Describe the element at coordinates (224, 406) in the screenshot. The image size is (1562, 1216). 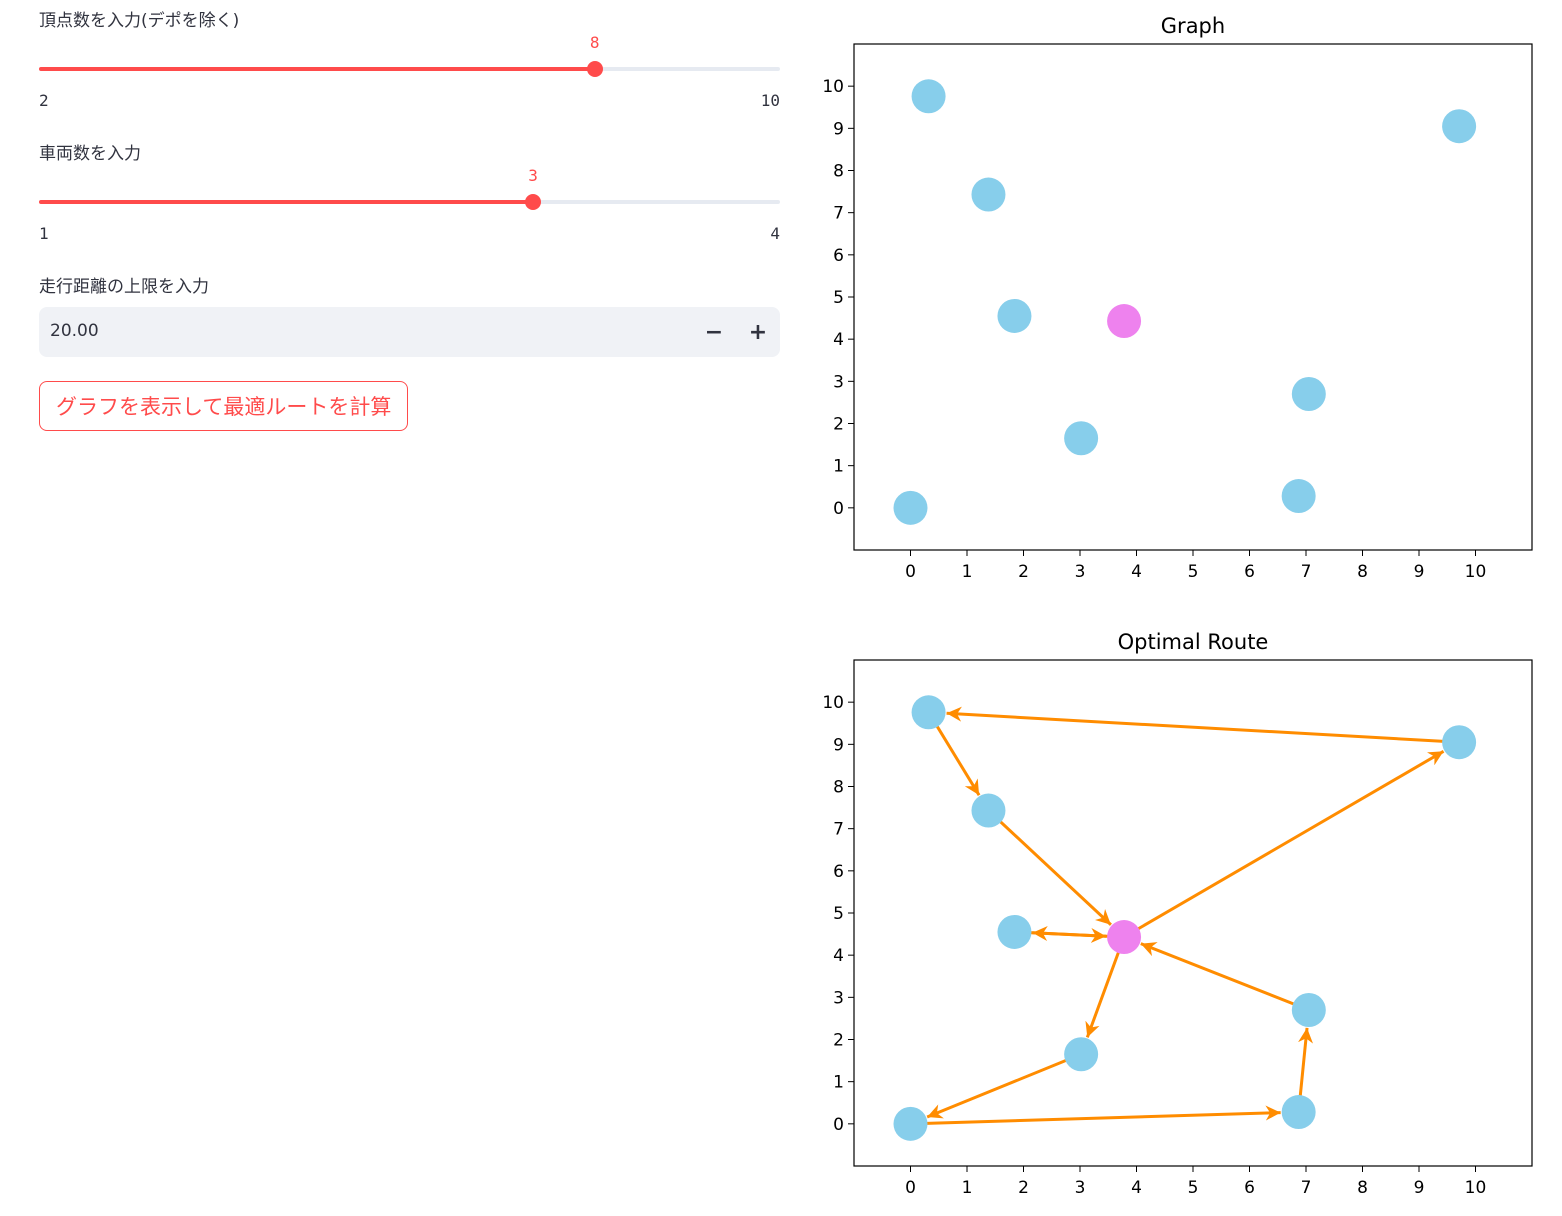
I see `compute-route-button: グラフを表示して最適ルートを計算` at that location.